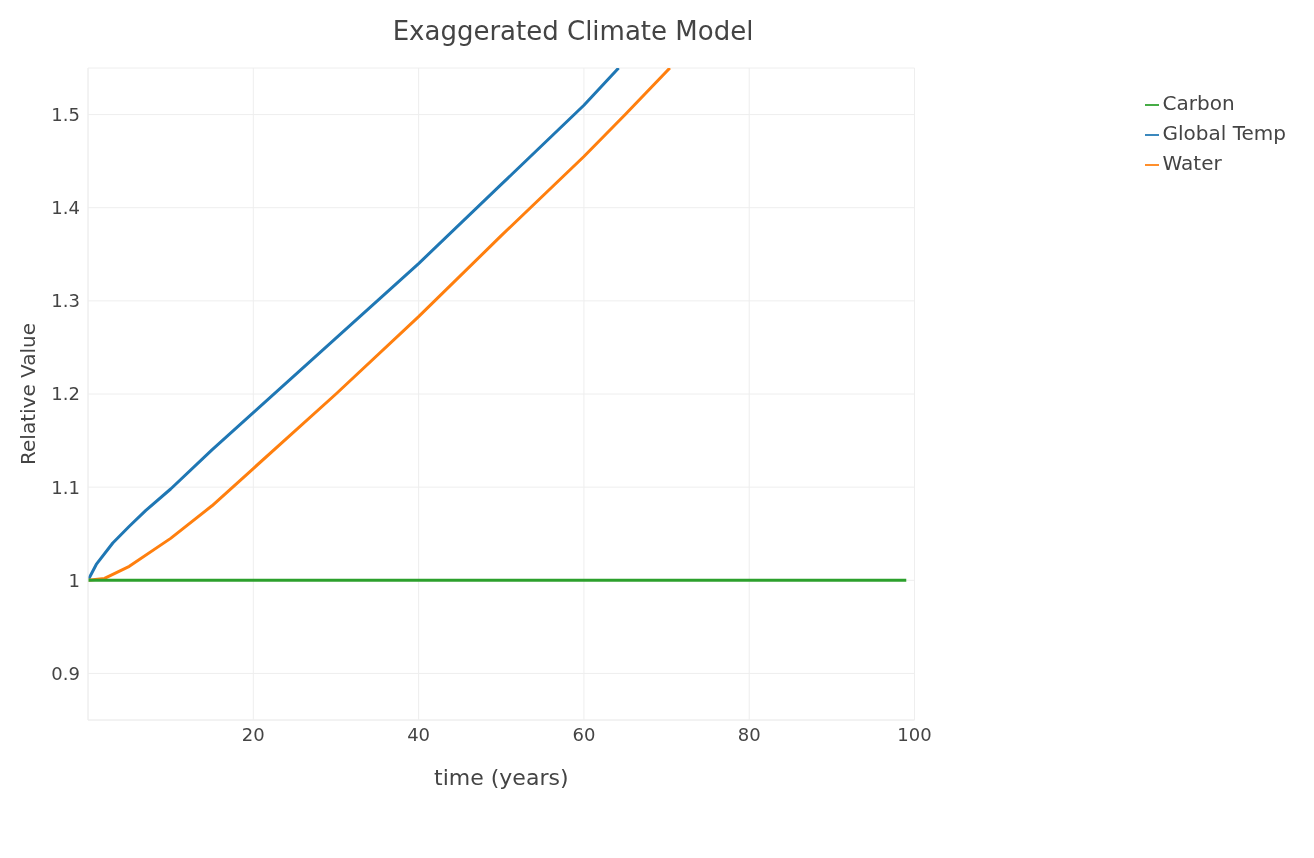 The image size is (1314, 858). Describe the element at coordinates (65, 208) in the screenshot. I see `y-tick-label: 1.4` at that location.